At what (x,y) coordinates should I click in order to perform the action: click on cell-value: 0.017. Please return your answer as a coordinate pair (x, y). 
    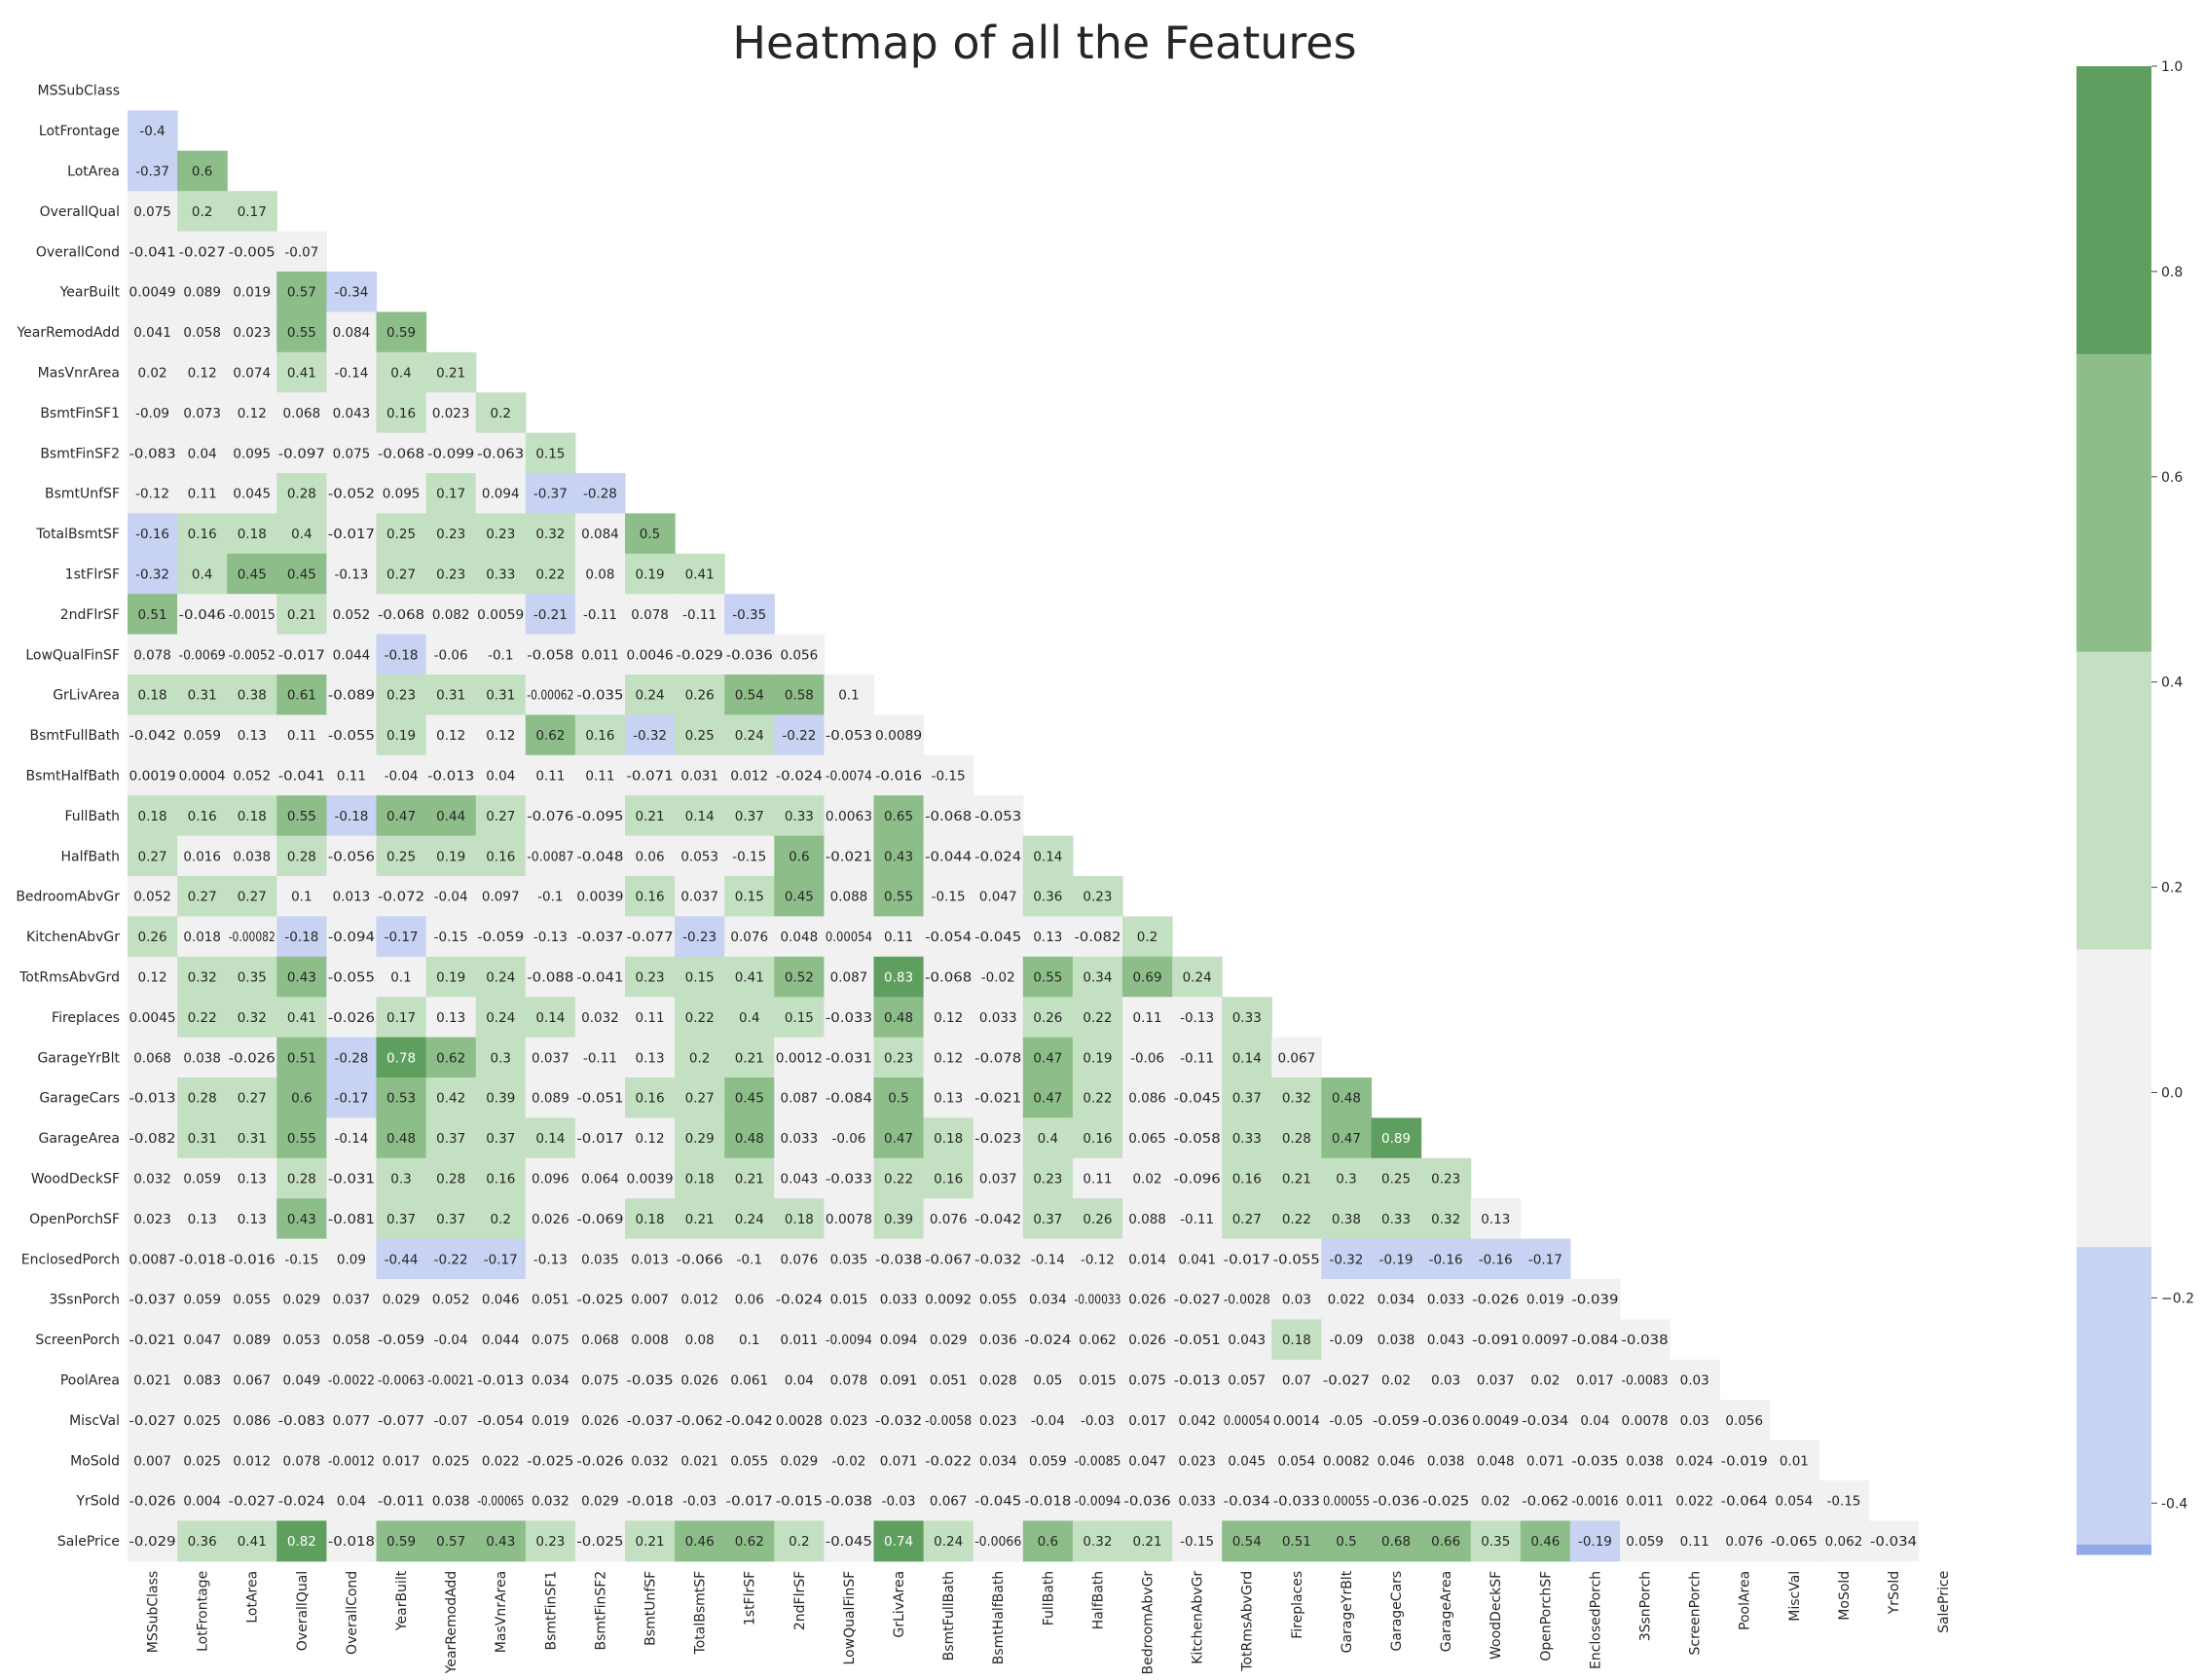
    Looking at the image, I should click on (1595, 1381).